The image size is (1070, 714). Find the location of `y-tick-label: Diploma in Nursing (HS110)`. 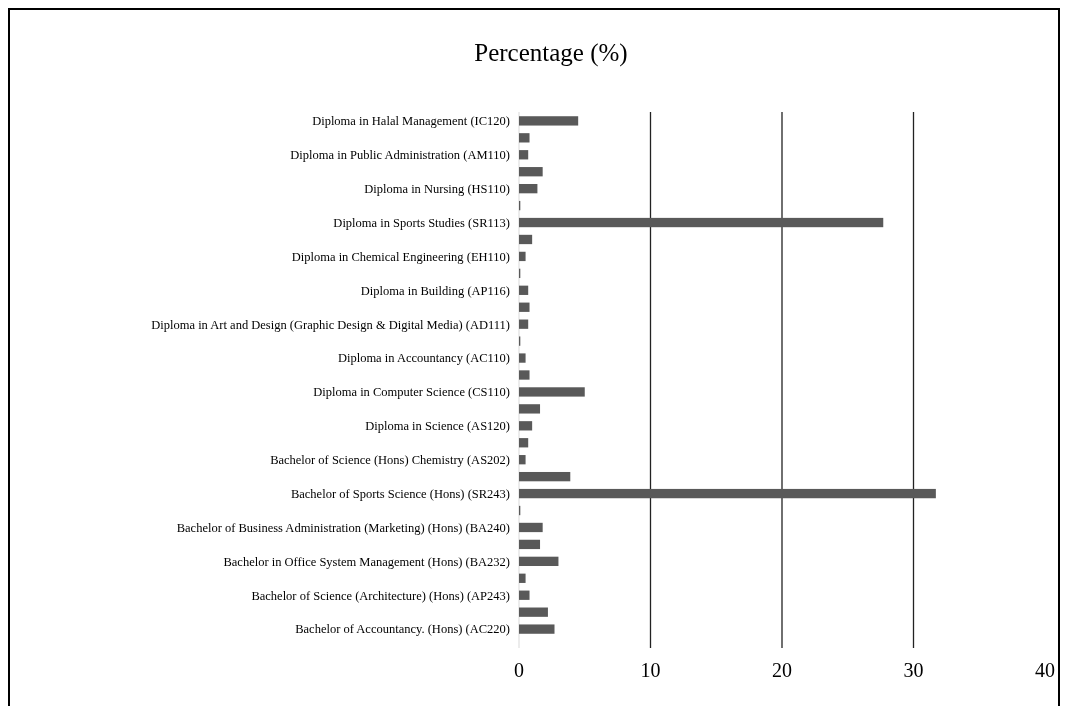

y-tick-label: Diploma in Nursing (HS110) is located at coordinates (437, 189).